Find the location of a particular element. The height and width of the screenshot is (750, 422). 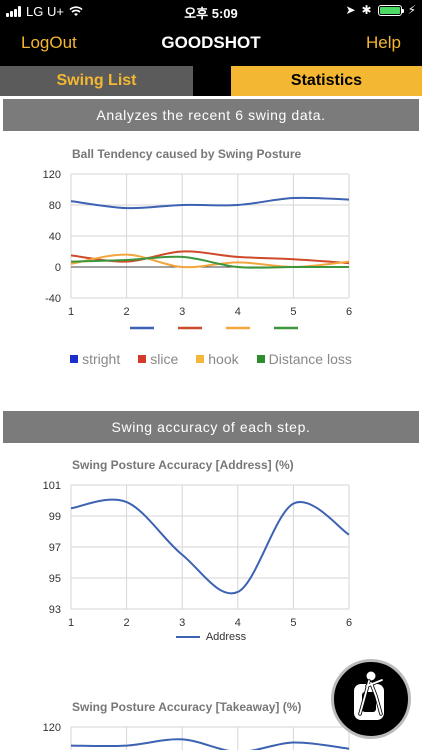

chart1-xtick-label: 2 is located at coordinates (127, 623).